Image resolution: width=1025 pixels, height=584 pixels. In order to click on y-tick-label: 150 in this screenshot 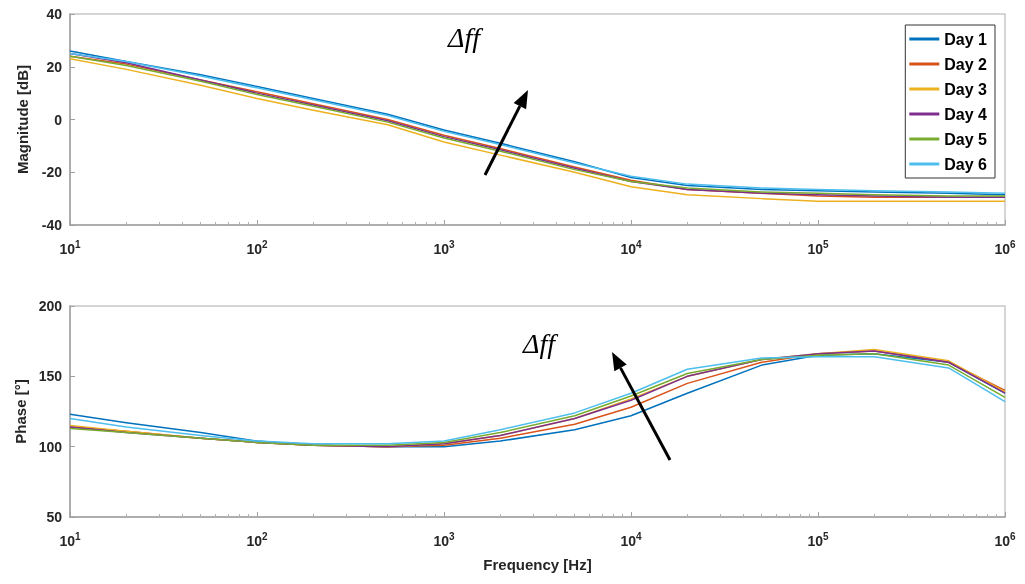, I will do `click(50, 376)`.